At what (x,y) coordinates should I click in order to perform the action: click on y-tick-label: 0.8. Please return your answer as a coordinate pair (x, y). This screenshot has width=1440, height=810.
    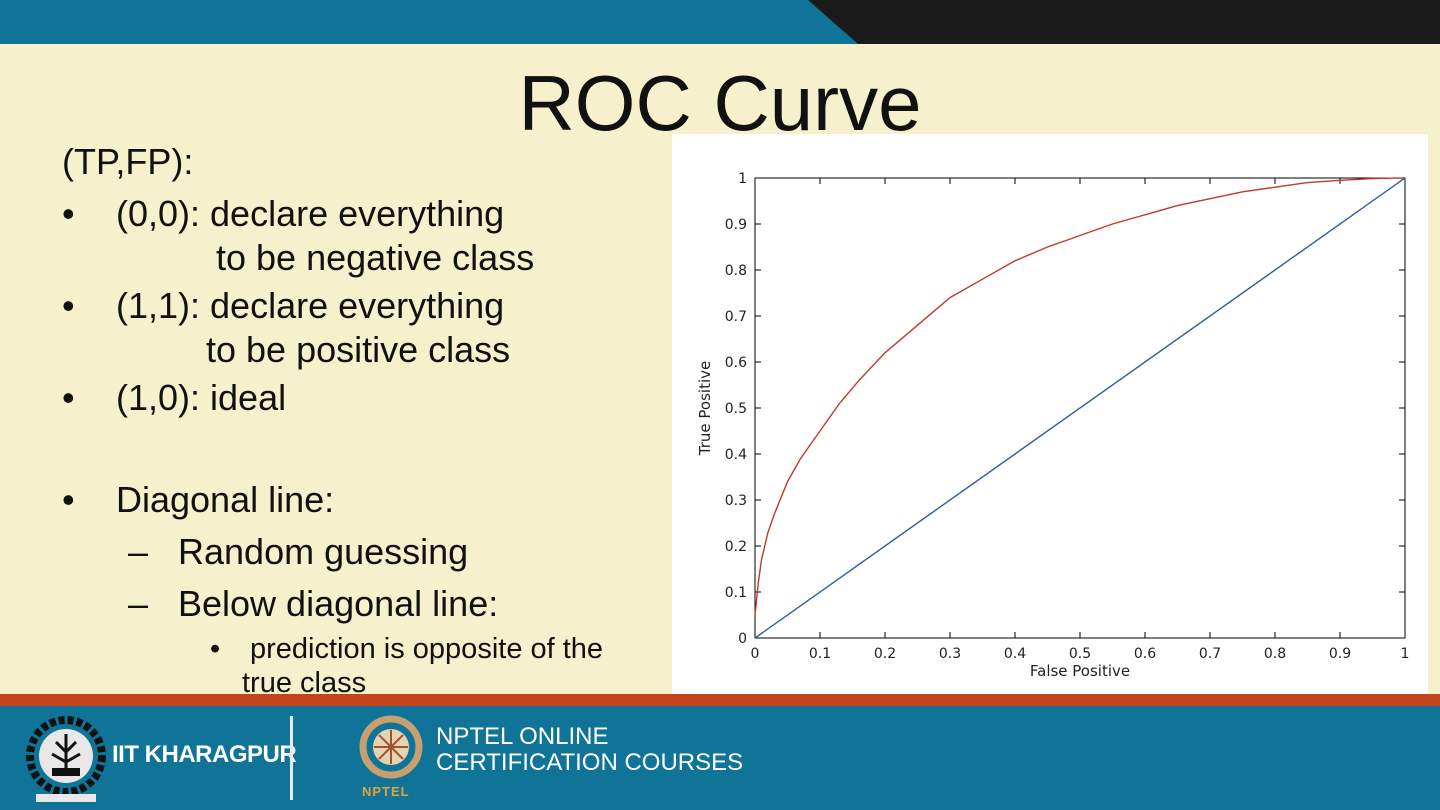
    Looking at the image, I should click on (736, 271).